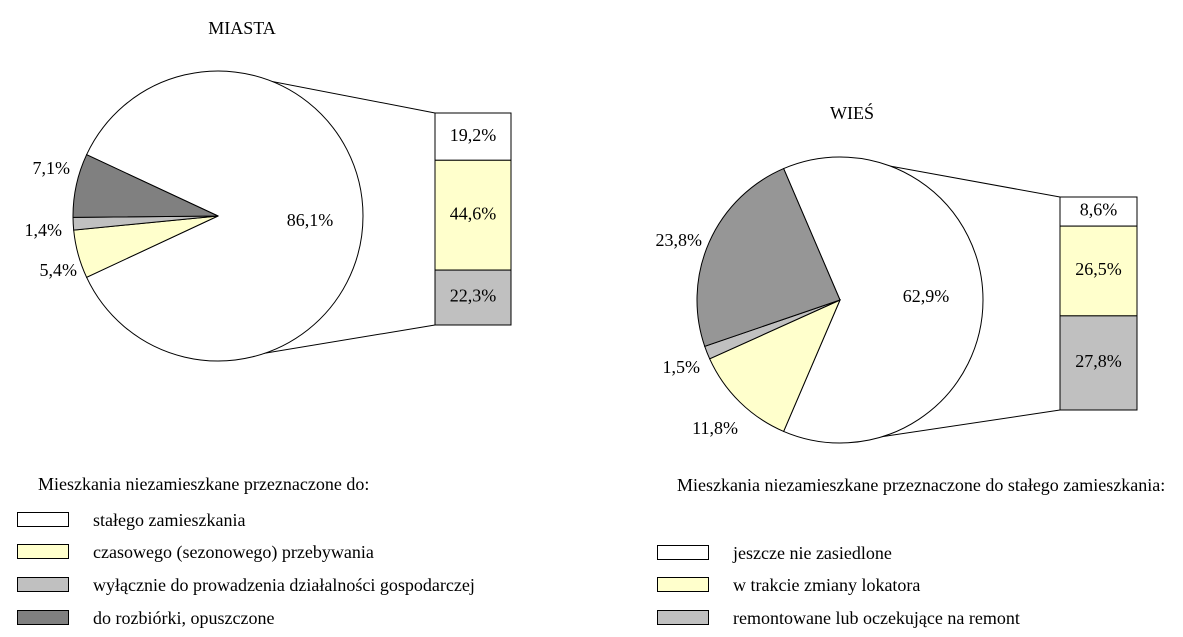  I want to click on data-label: 27,8%, so click(1098, 361).